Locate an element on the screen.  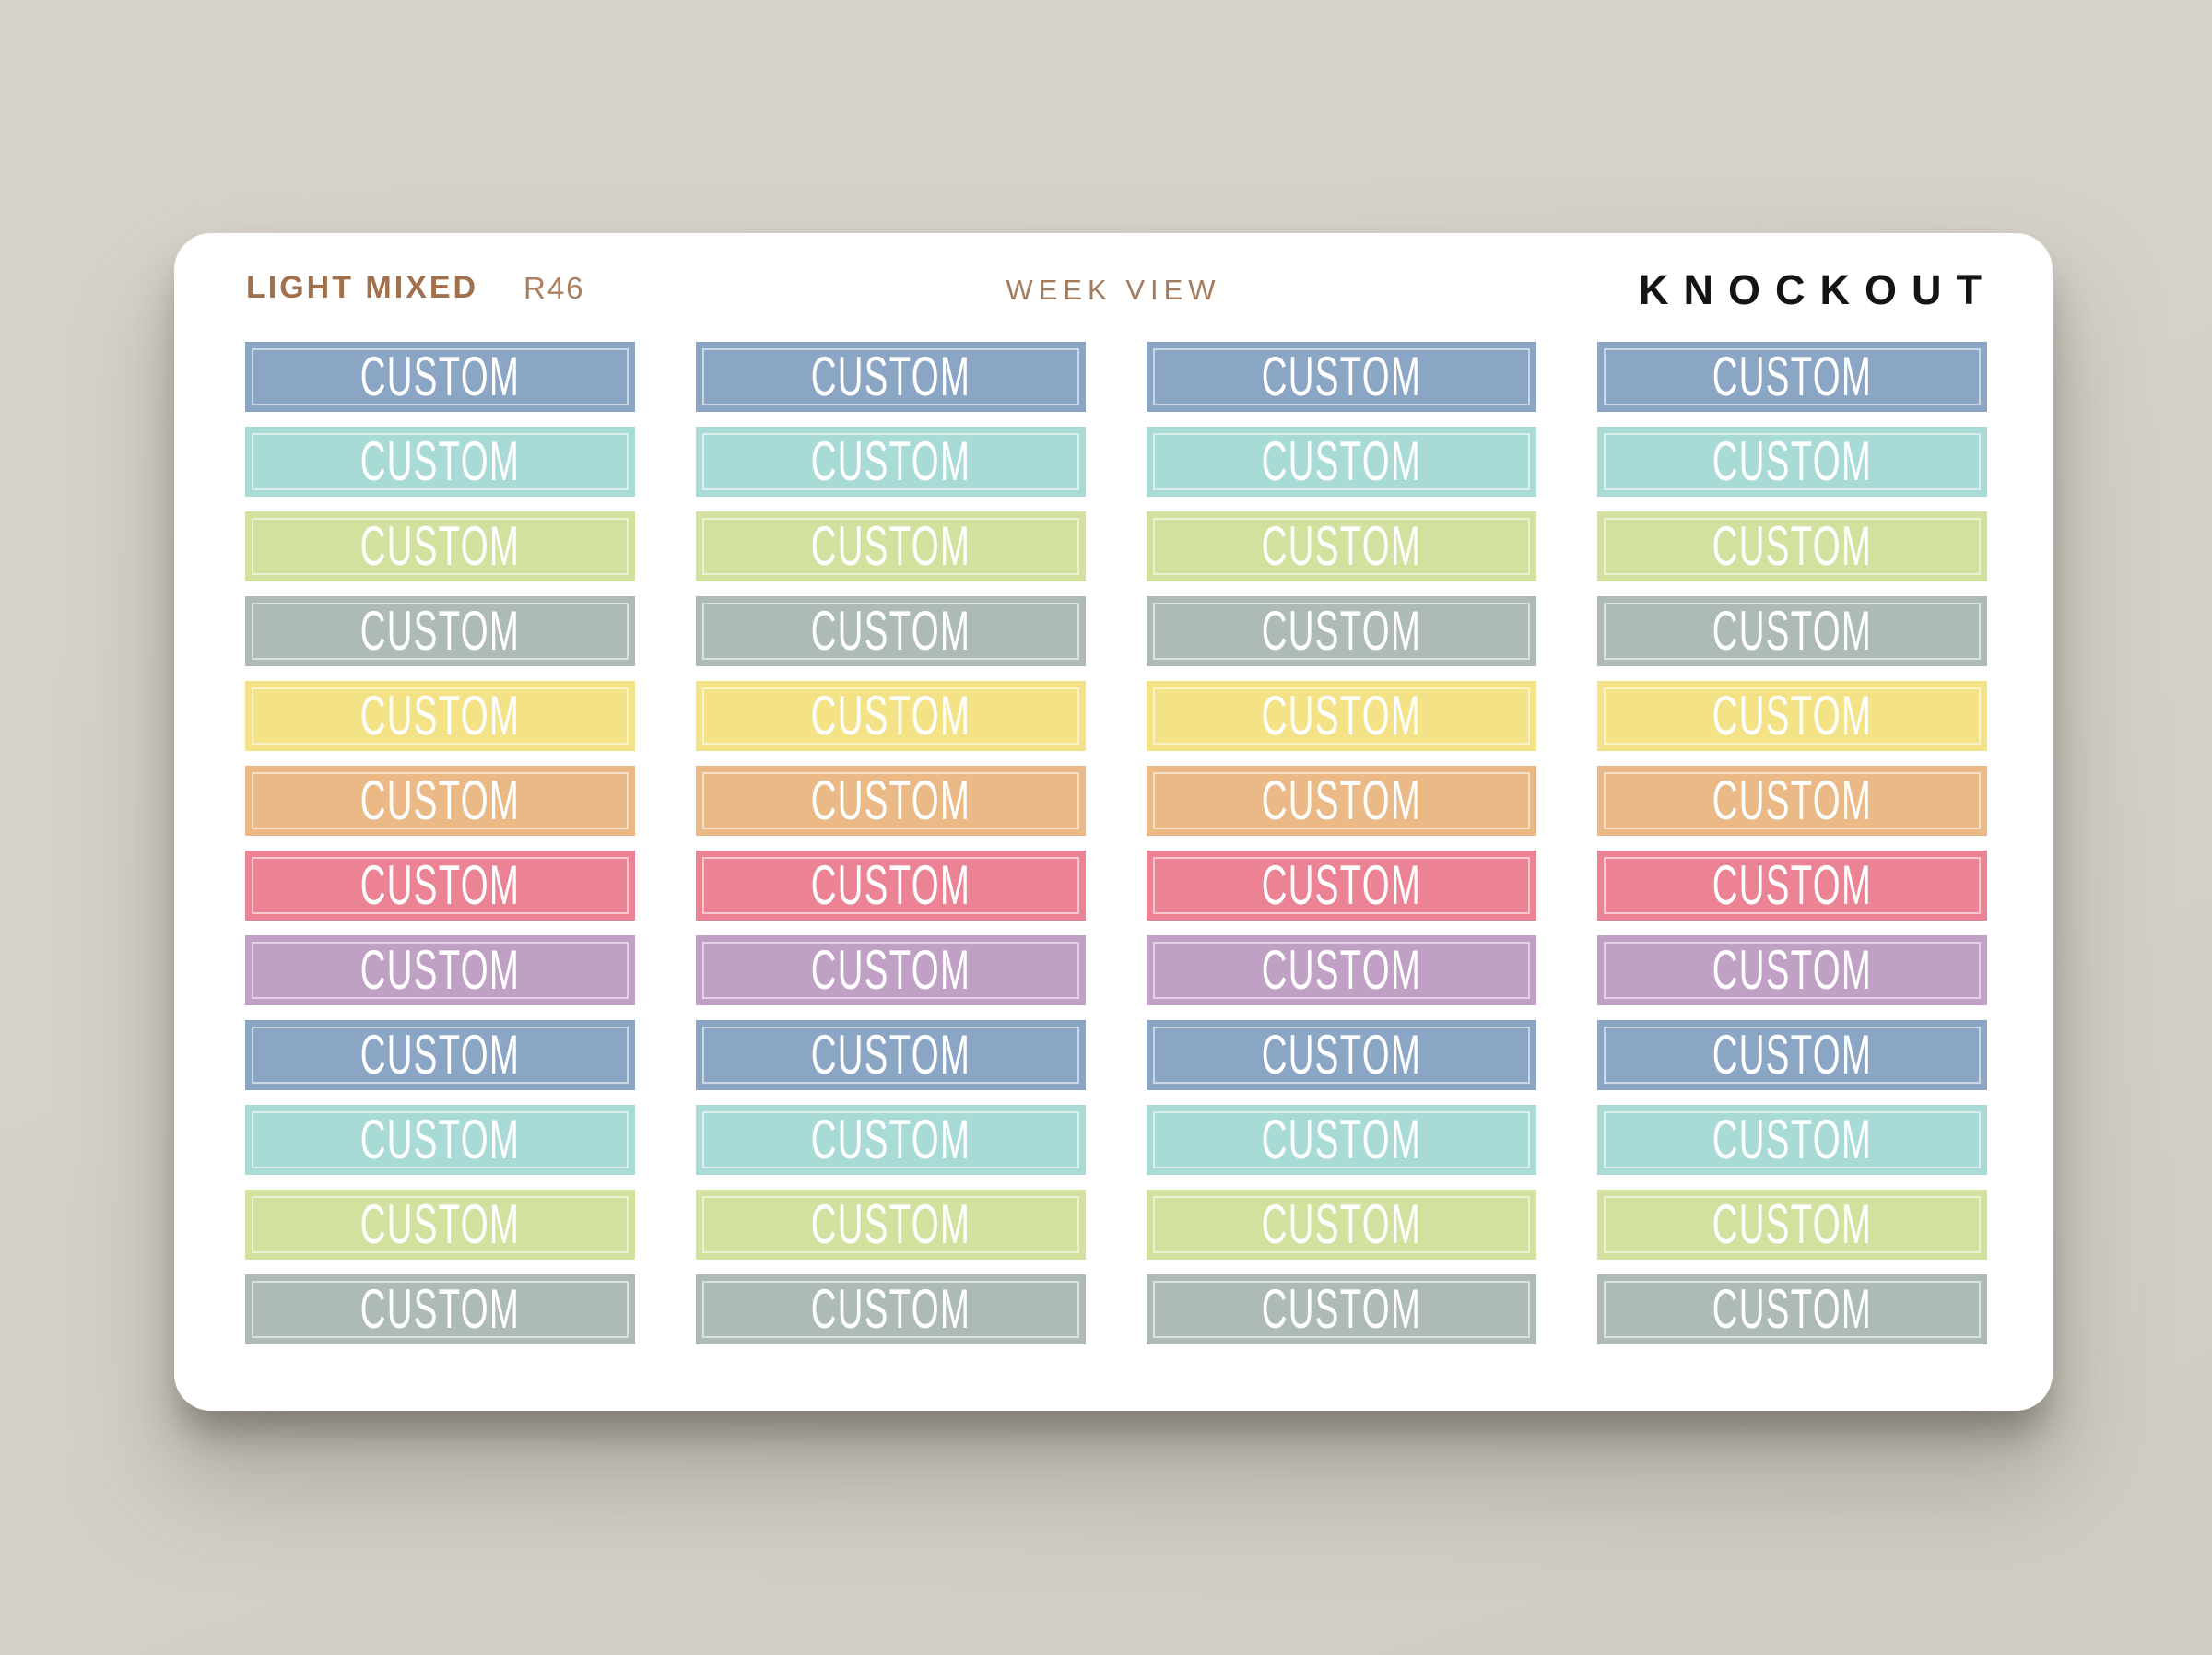
custom-sticker-purple-r8c4: CUSTOM is located at coordinates (1792, 970).